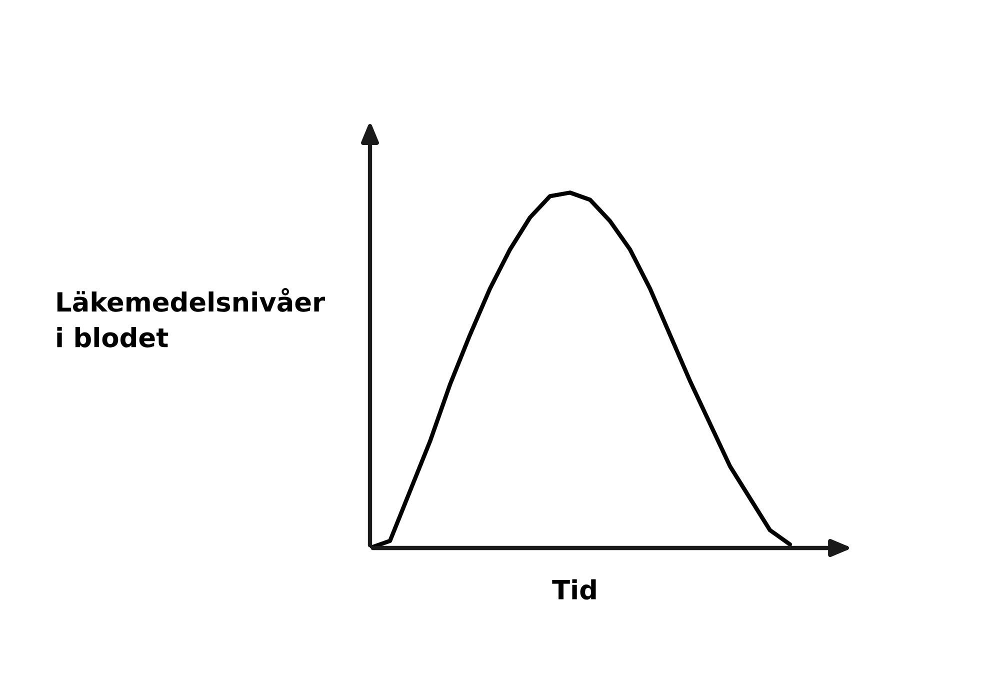 Image resolution: width=981 pixels, height=683 pixels. What do you see at coordinates (191, 318) in the screenshot?
I see `y-axis-title: Läkemedelsnivåer i blodet` at bounding box center [191, 318].